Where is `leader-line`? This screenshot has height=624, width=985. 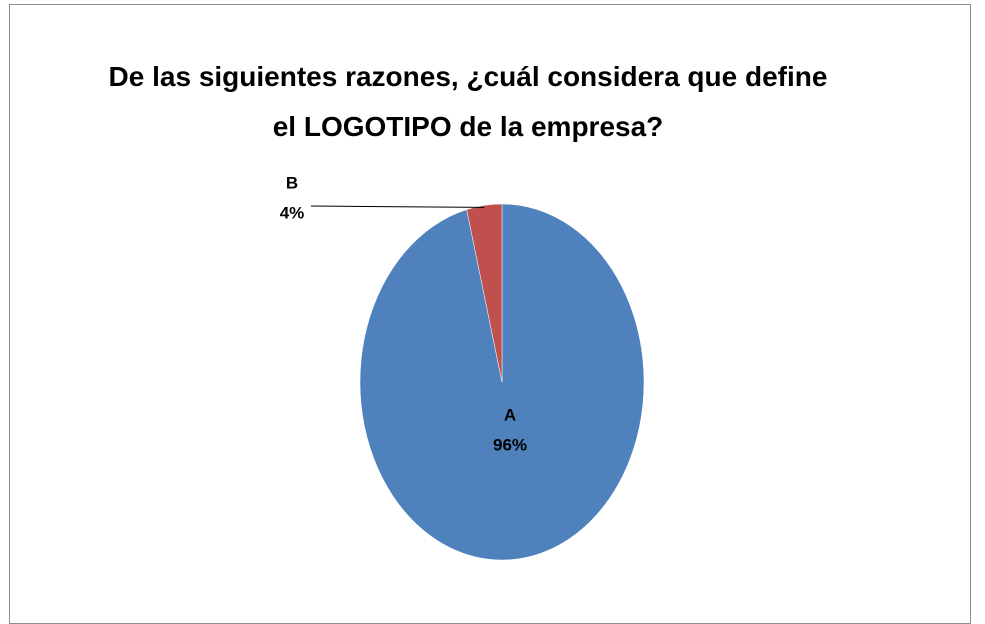
leader-line is located at coordinates (397, 206).